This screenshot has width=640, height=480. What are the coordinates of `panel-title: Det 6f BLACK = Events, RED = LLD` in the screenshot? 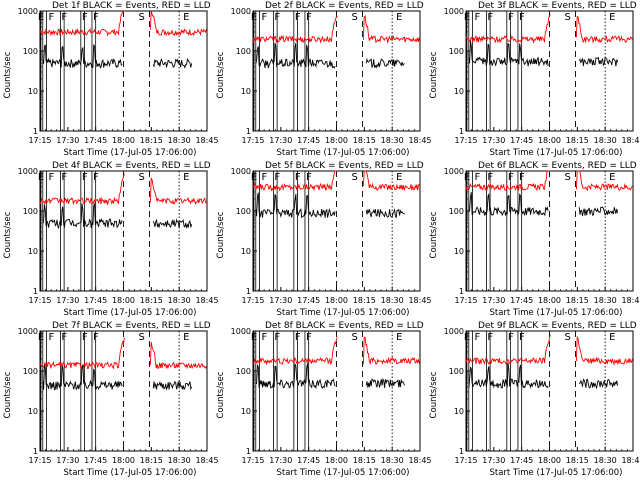 It's located at (557, 166).